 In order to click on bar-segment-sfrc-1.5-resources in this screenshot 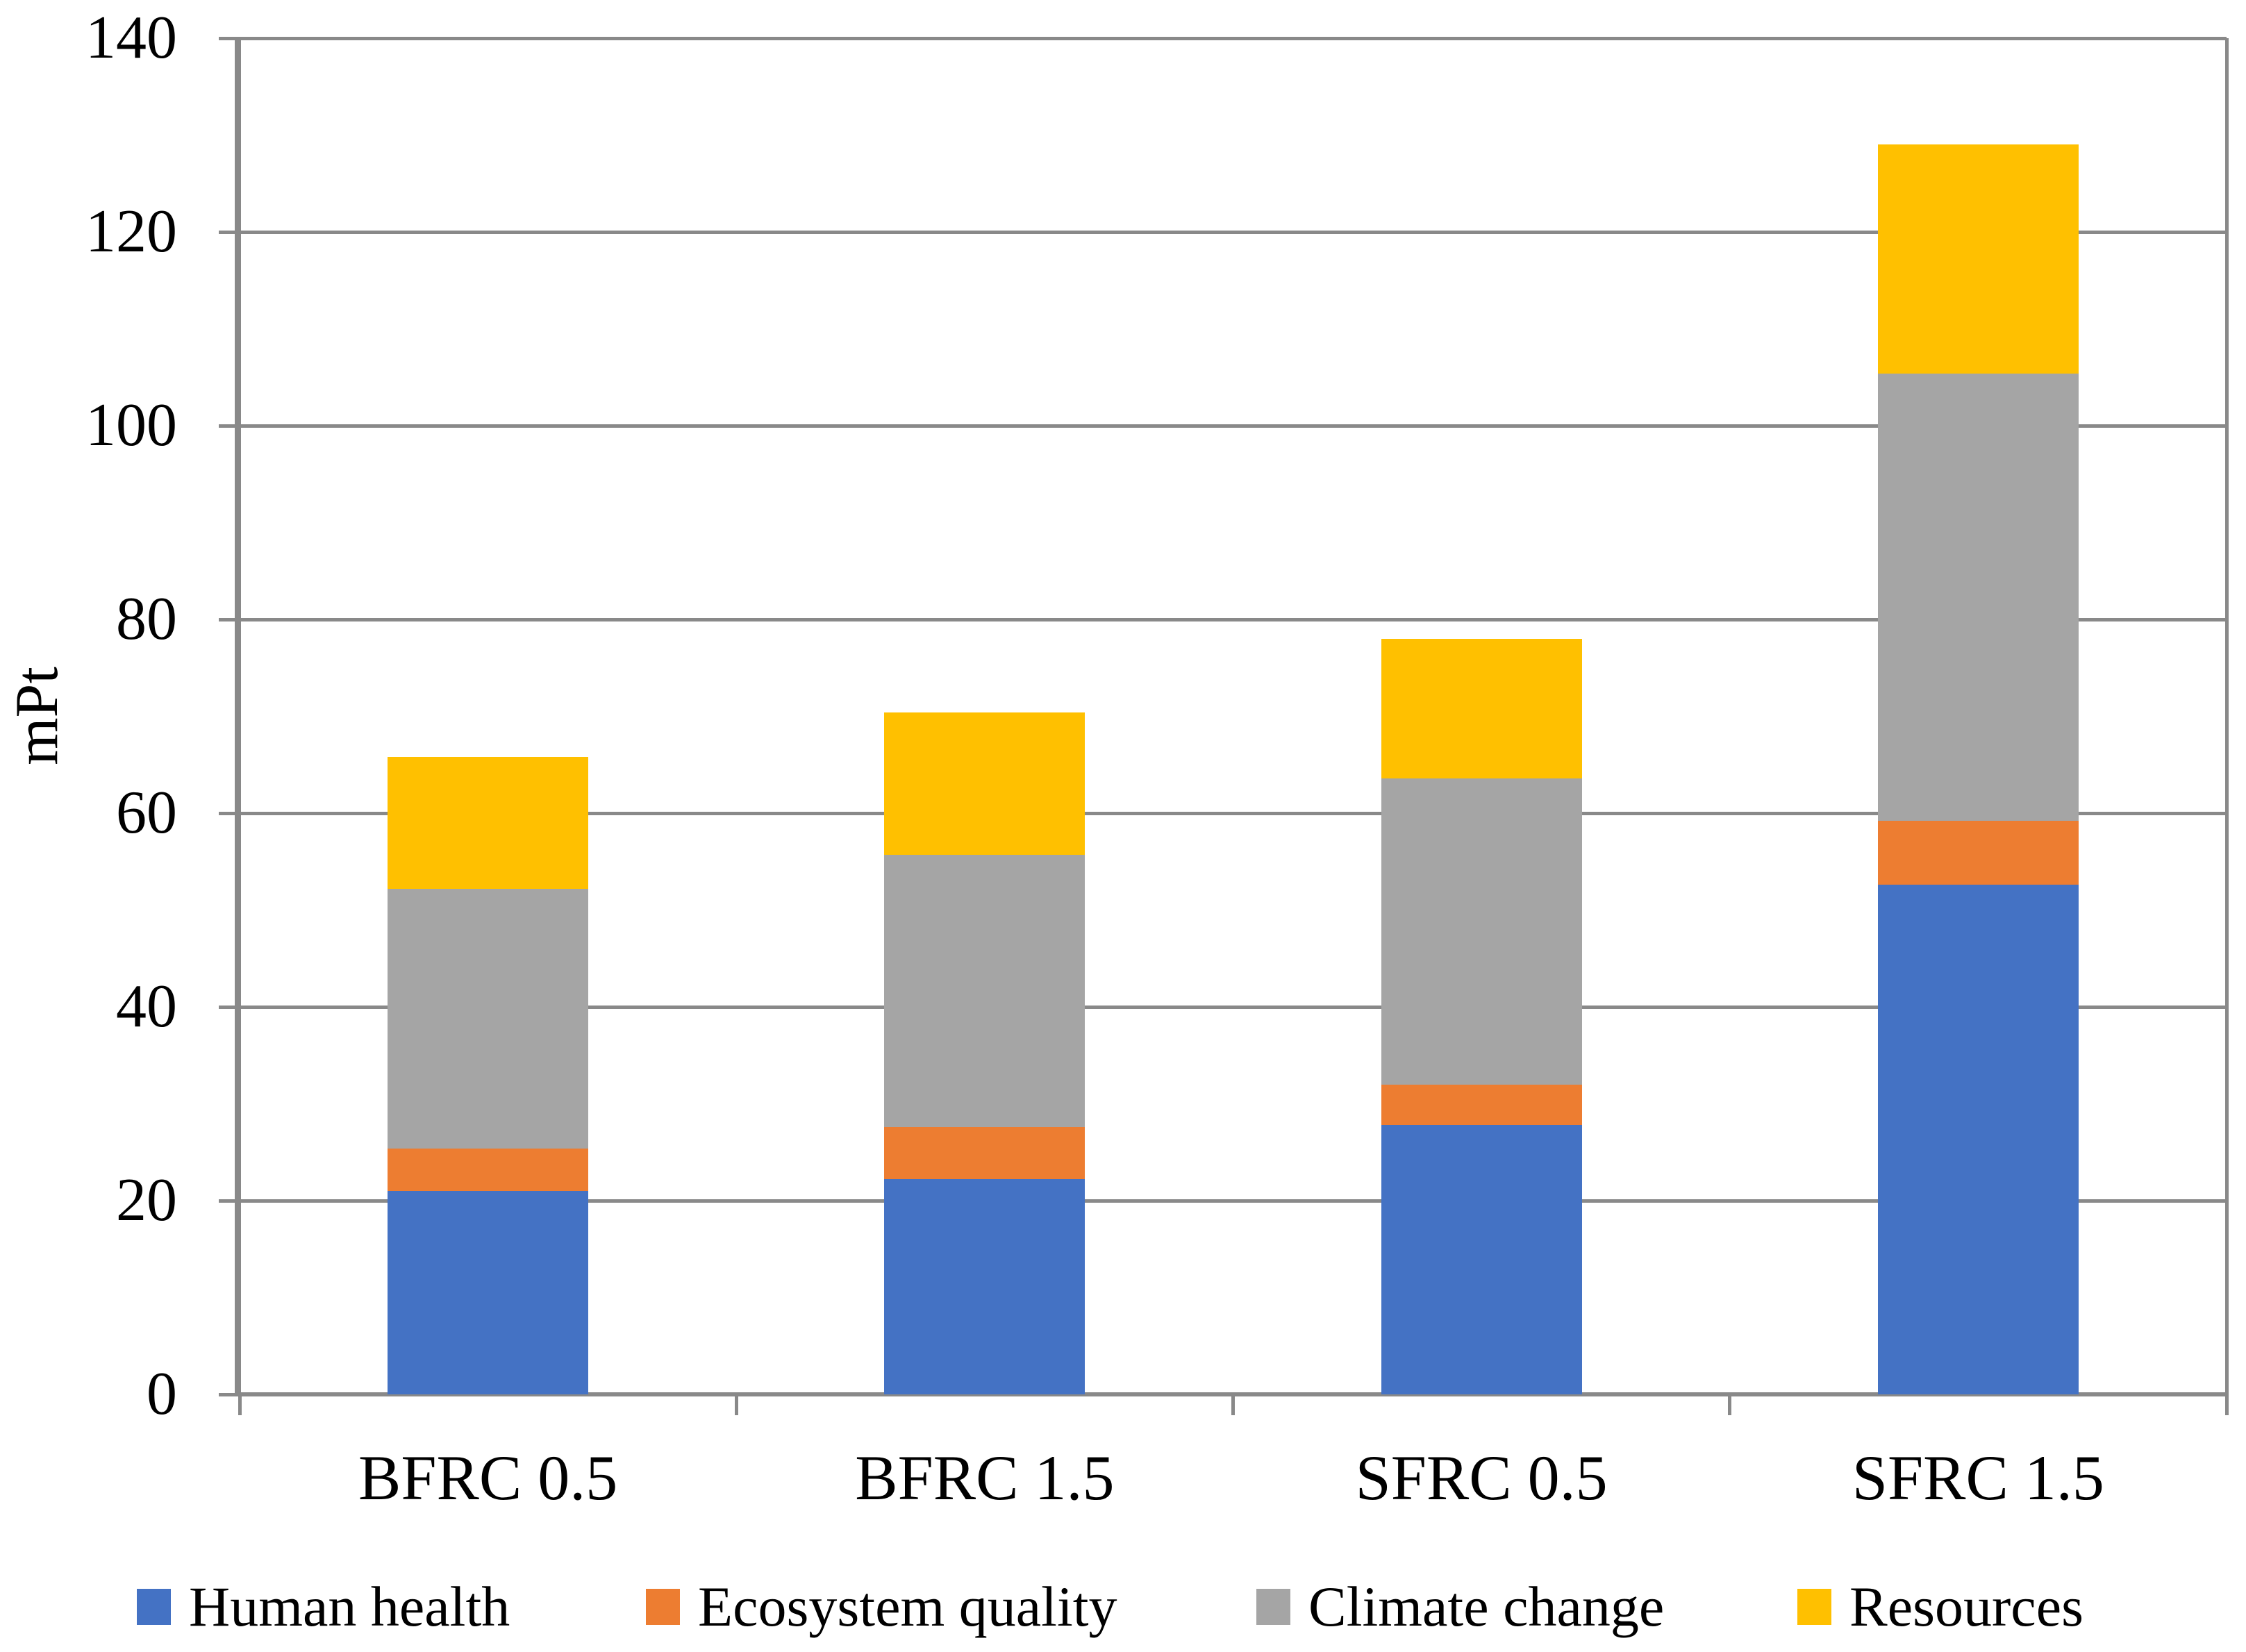, I will do `click(1978, 259)`.